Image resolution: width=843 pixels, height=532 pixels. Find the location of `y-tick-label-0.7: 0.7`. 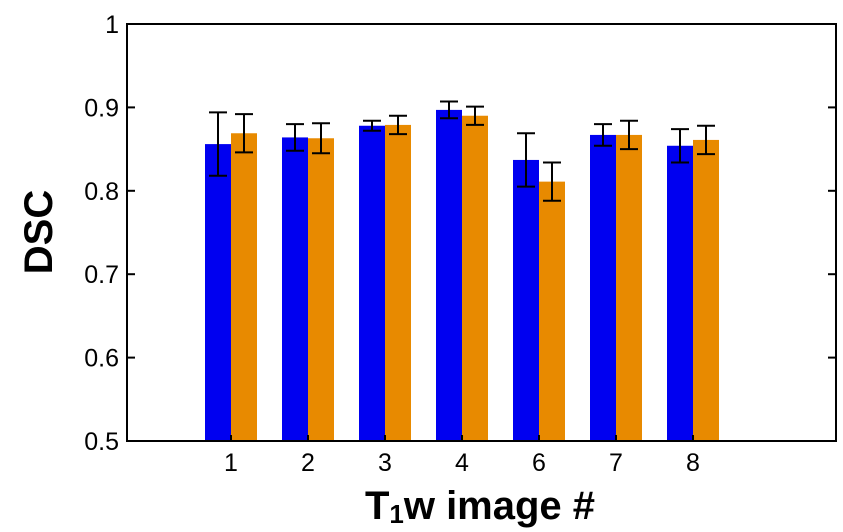

y-tick-label-0.7: 0.7 is located at coordinates (101, 275).